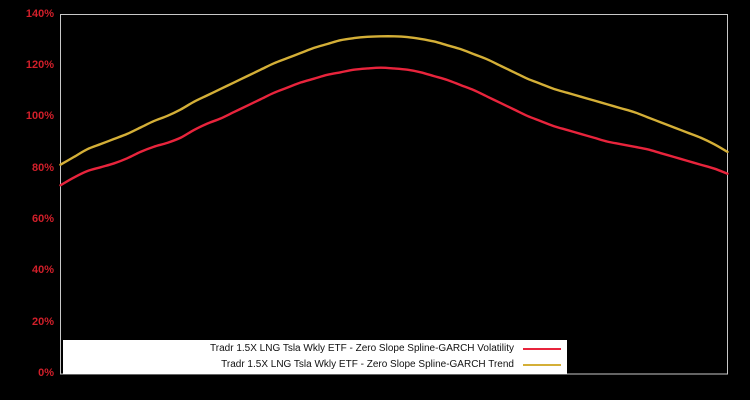 This screenshot has width=750, height=400. Describe the element at coordinates (42, 167) in the screenshot. I see `y-axis-tick-80pct: 80%` at that location.